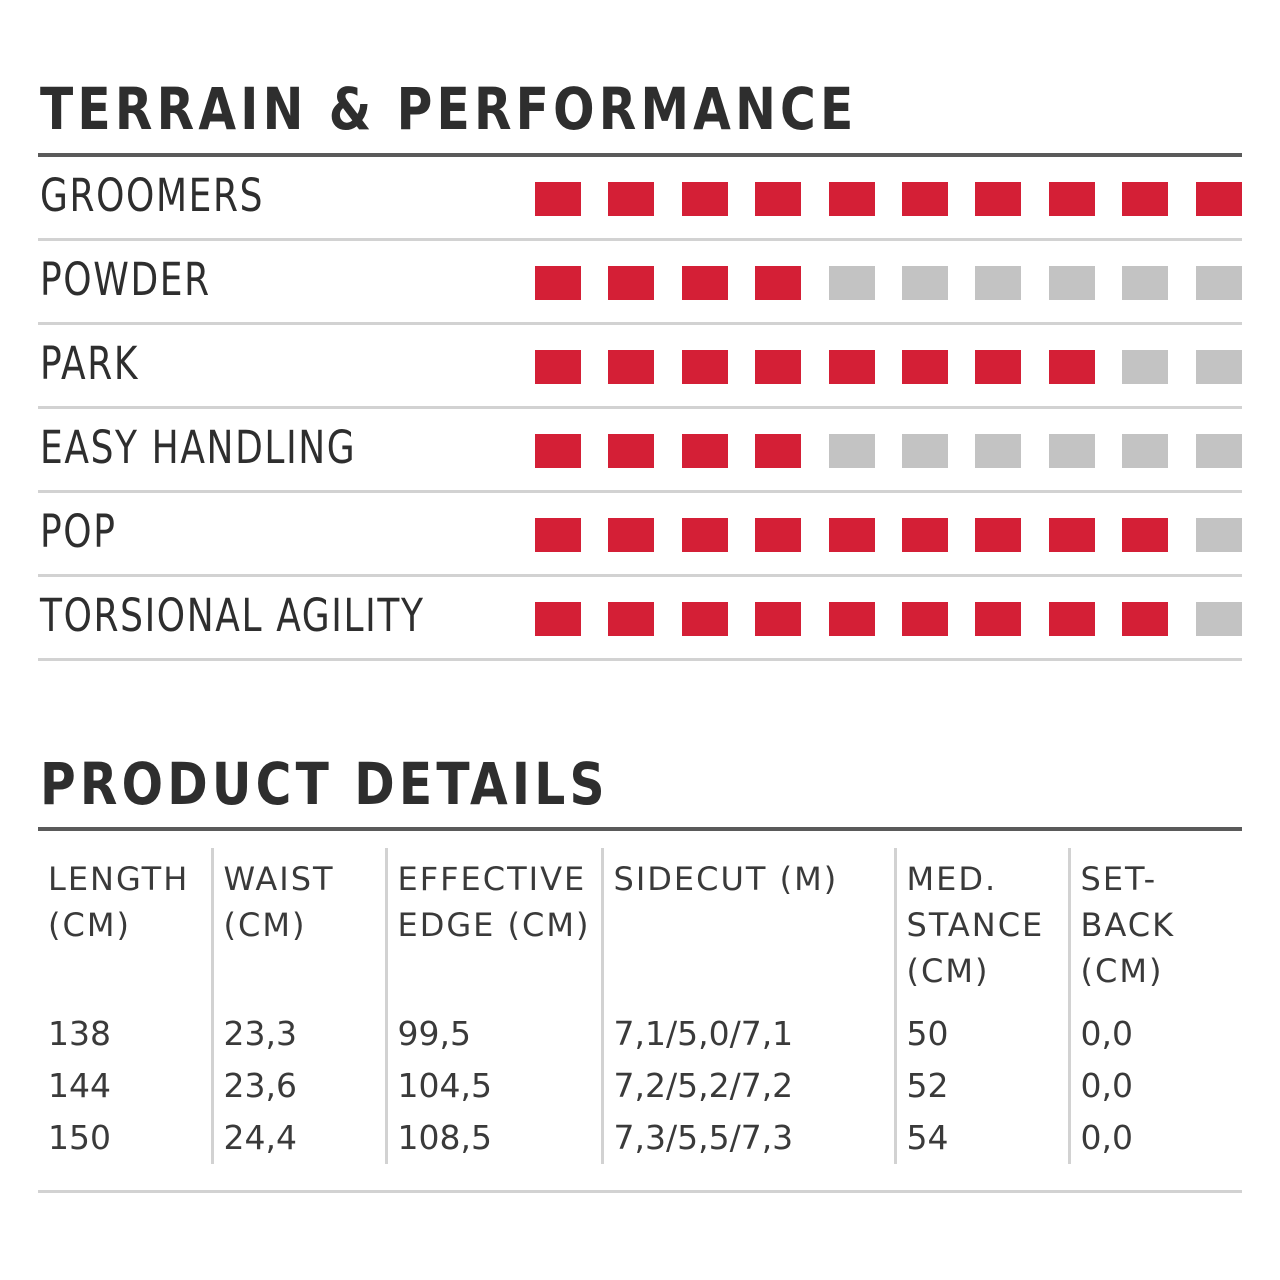 The height and width of the screenshot is (1280, 1280). What do you see at coordinates (298, 1138) in the screenshot?
I see `table-cell: 24,4` at bounding box center [298, 1138].